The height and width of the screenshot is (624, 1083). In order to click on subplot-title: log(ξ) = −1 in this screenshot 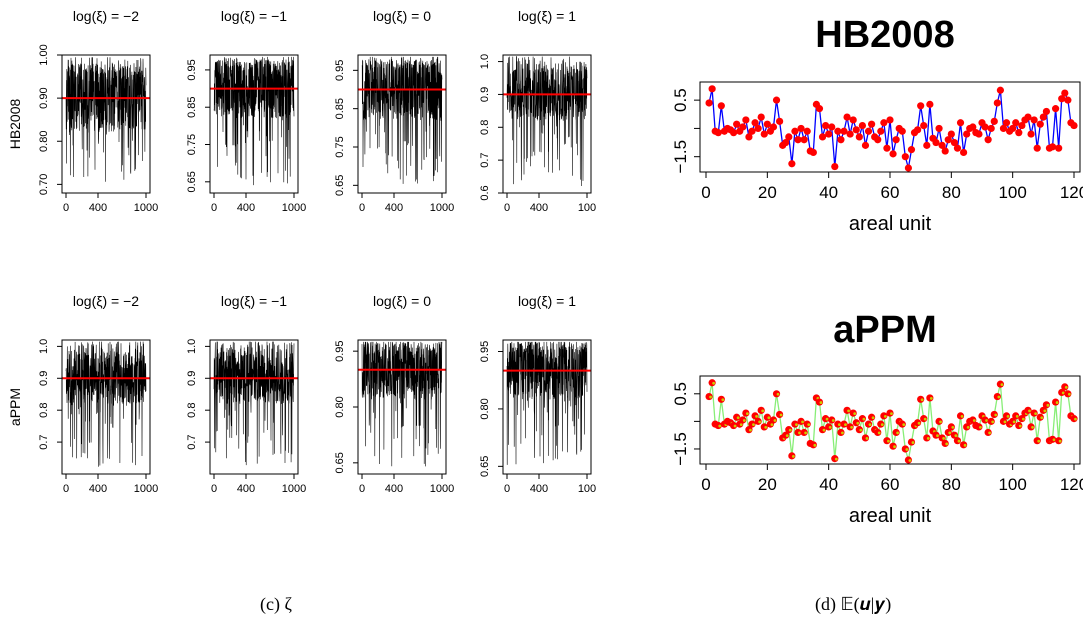, I will do `click(254, 16)`.